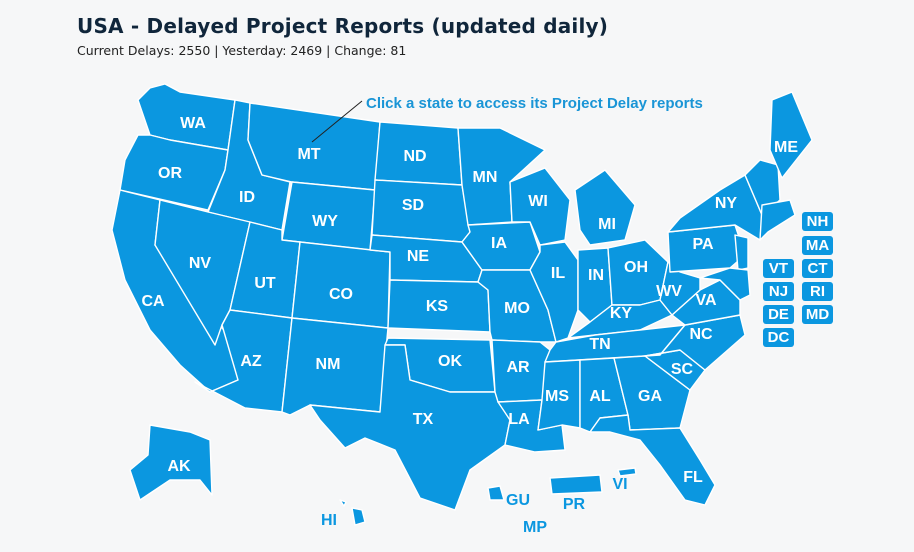 Image resolution: width=914 pixels, height=552 pixels. Describe the element at coordinates (358, 516) in the screenshot. I see `state-hi` at that location.